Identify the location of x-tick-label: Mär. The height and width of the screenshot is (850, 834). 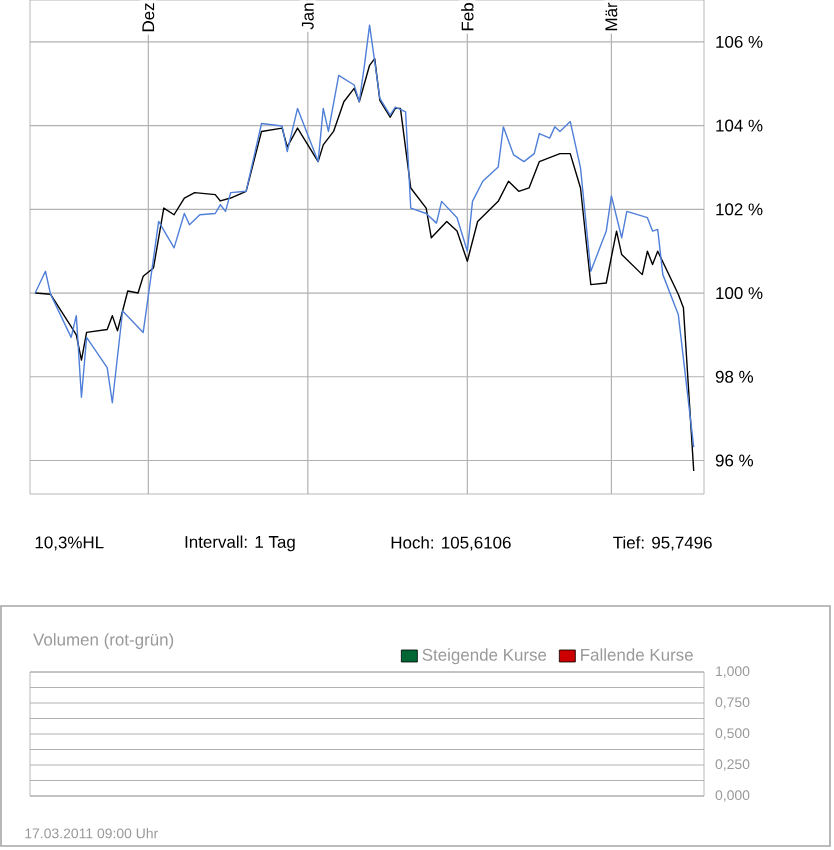
(611, 16).